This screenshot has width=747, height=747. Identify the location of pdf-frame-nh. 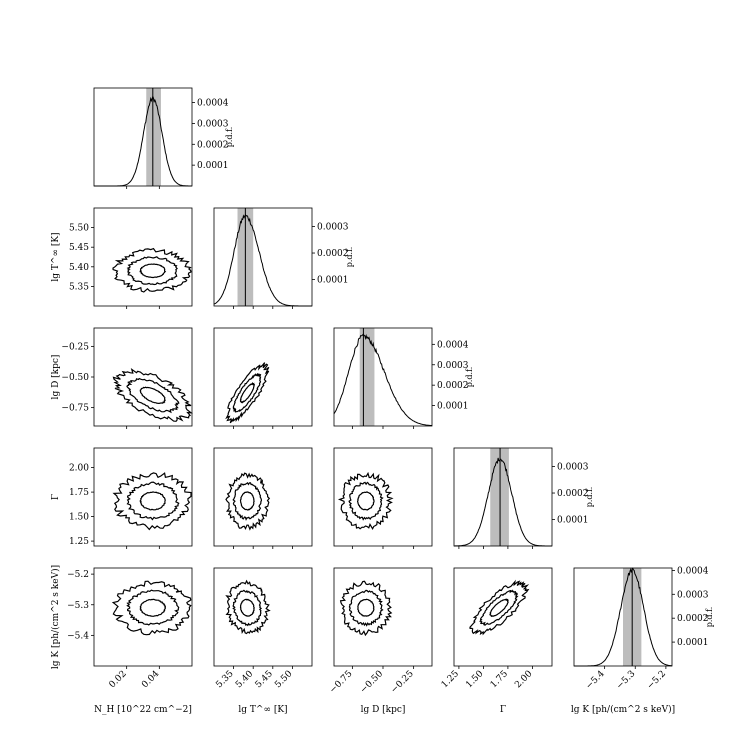
(143, 137).